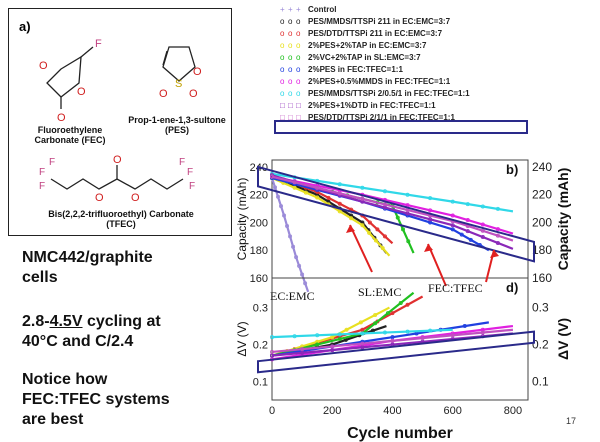  What do you see at coordinates (96, 400) in the screenshot?
I see `bullet-notice: Notice how FEC:TFEC systems are best` at bounding box center [96, 400].